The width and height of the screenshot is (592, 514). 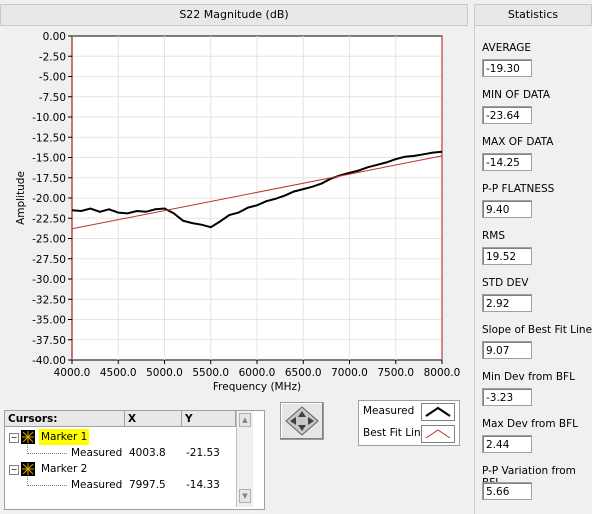 I want to click on stat-value-indicator: 9.07, so click(x=507, y=350).